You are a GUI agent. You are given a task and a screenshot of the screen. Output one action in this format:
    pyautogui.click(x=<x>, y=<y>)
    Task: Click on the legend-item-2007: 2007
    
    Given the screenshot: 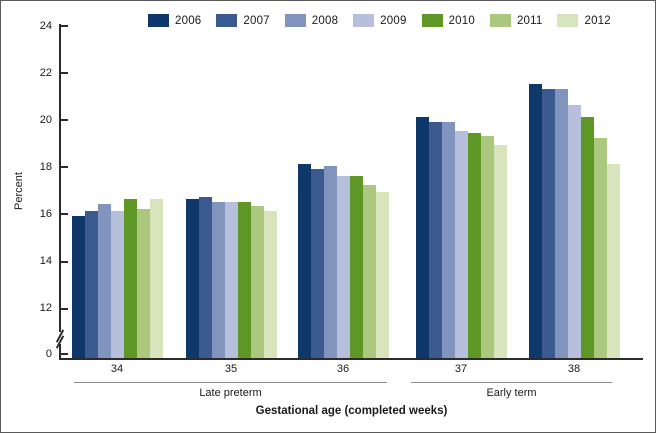 What is the action you would take?
    pyautogui.click(x=243, y=20)
    